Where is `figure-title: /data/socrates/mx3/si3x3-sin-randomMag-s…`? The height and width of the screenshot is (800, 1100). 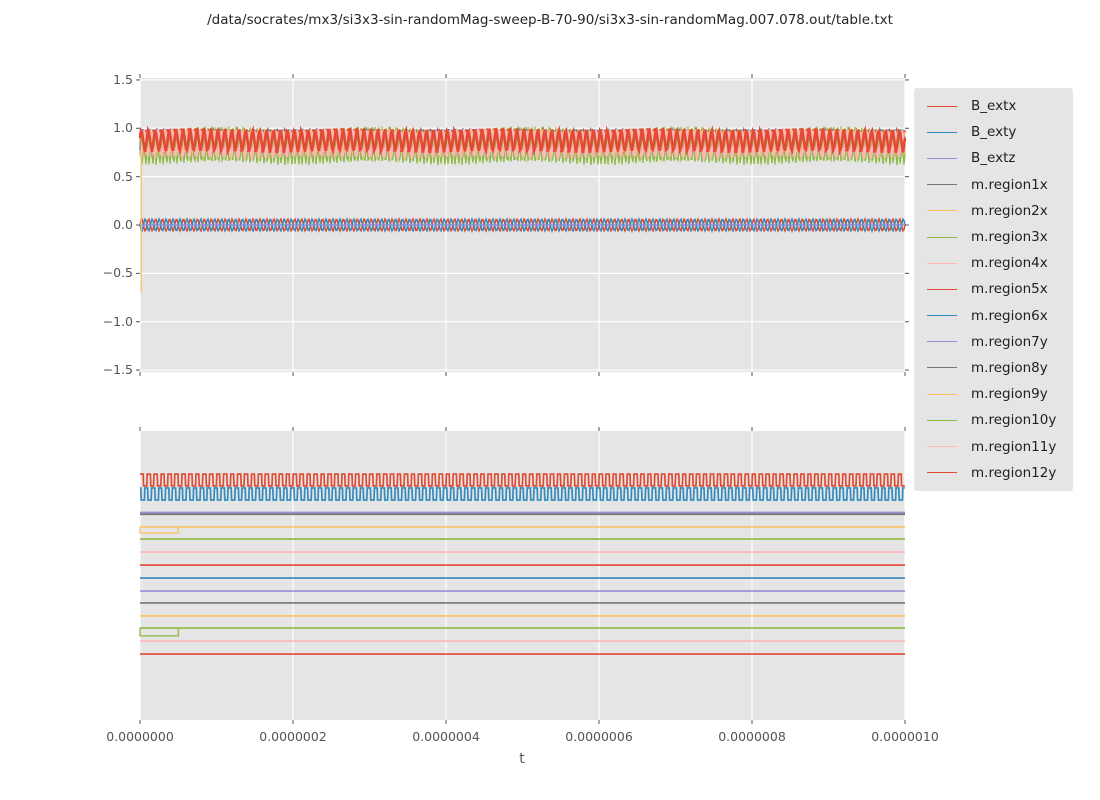 figure-title: /data/socrates/mx3/si3x3-sin-randomMag-s… is located at coordinates (550, 20).